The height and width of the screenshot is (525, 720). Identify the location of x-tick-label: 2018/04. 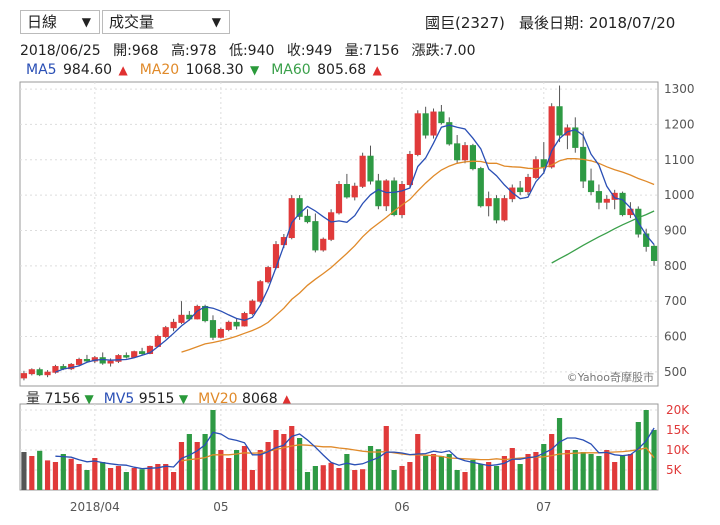
(95, 507).